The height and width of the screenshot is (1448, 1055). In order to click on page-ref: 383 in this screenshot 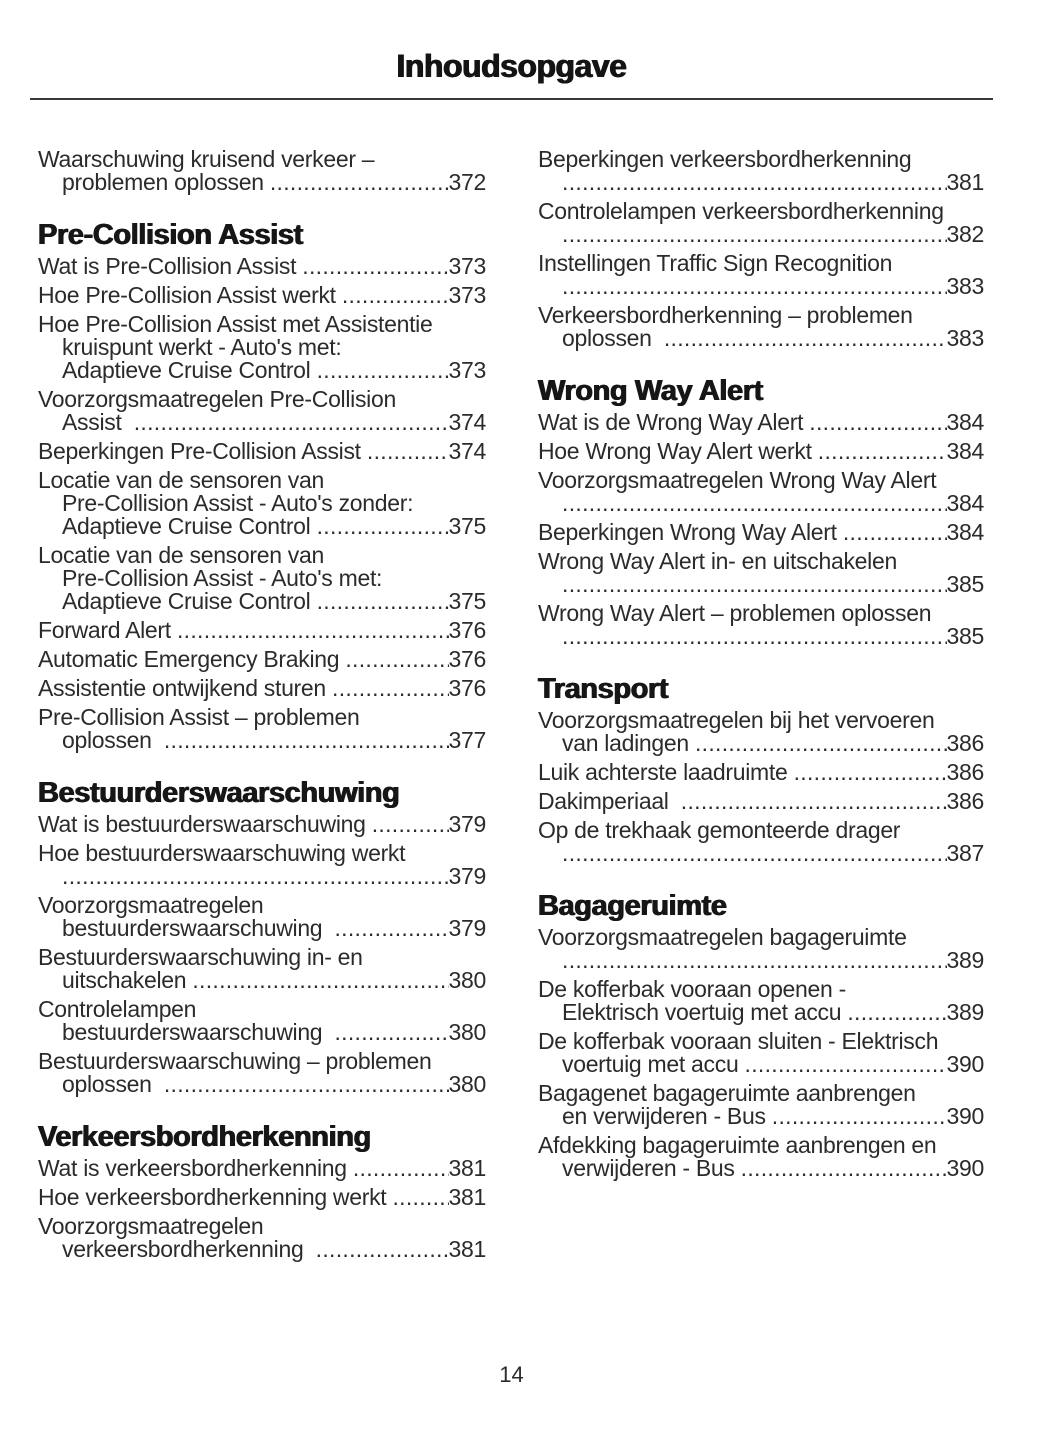, I will do `click(965, 286)`.